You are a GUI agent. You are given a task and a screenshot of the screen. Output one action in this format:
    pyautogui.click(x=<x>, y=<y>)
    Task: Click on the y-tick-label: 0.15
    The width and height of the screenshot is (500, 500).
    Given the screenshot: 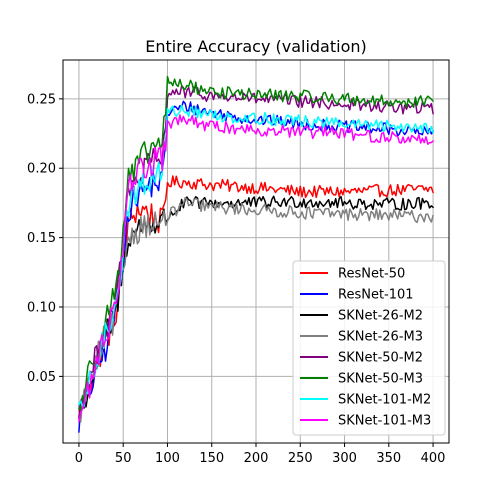 What is the action you would take?
    pyautogui.click(x=41, y=238)
    